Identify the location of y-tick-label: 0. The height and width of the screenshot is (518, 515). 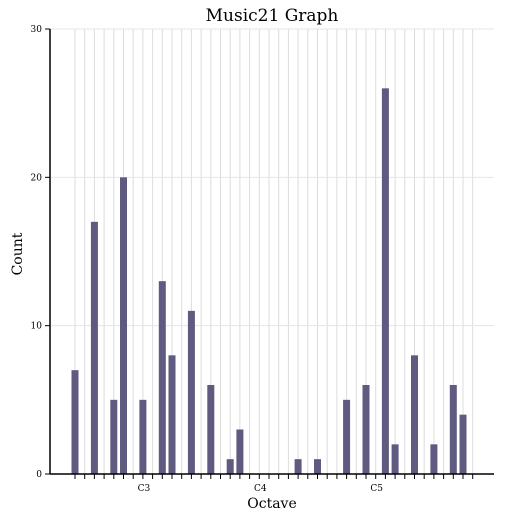
(39, 475).